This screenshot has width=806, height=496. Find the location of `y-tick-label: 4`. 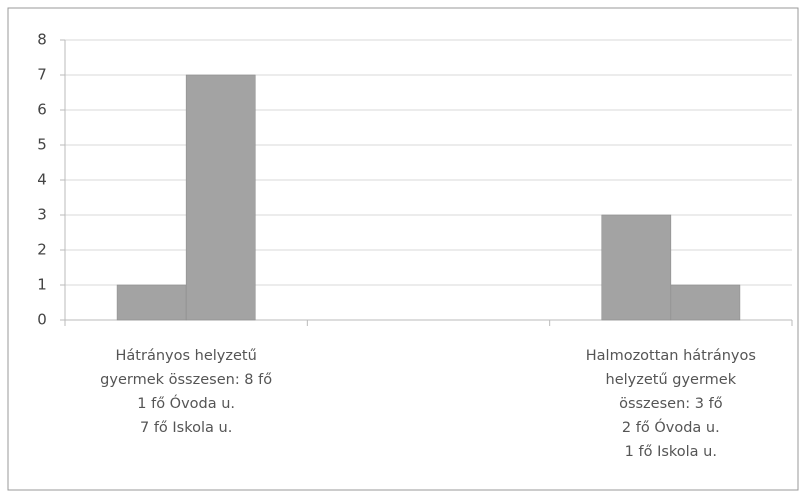

y-tick-label: 4 is located at coordinates (42, 180).